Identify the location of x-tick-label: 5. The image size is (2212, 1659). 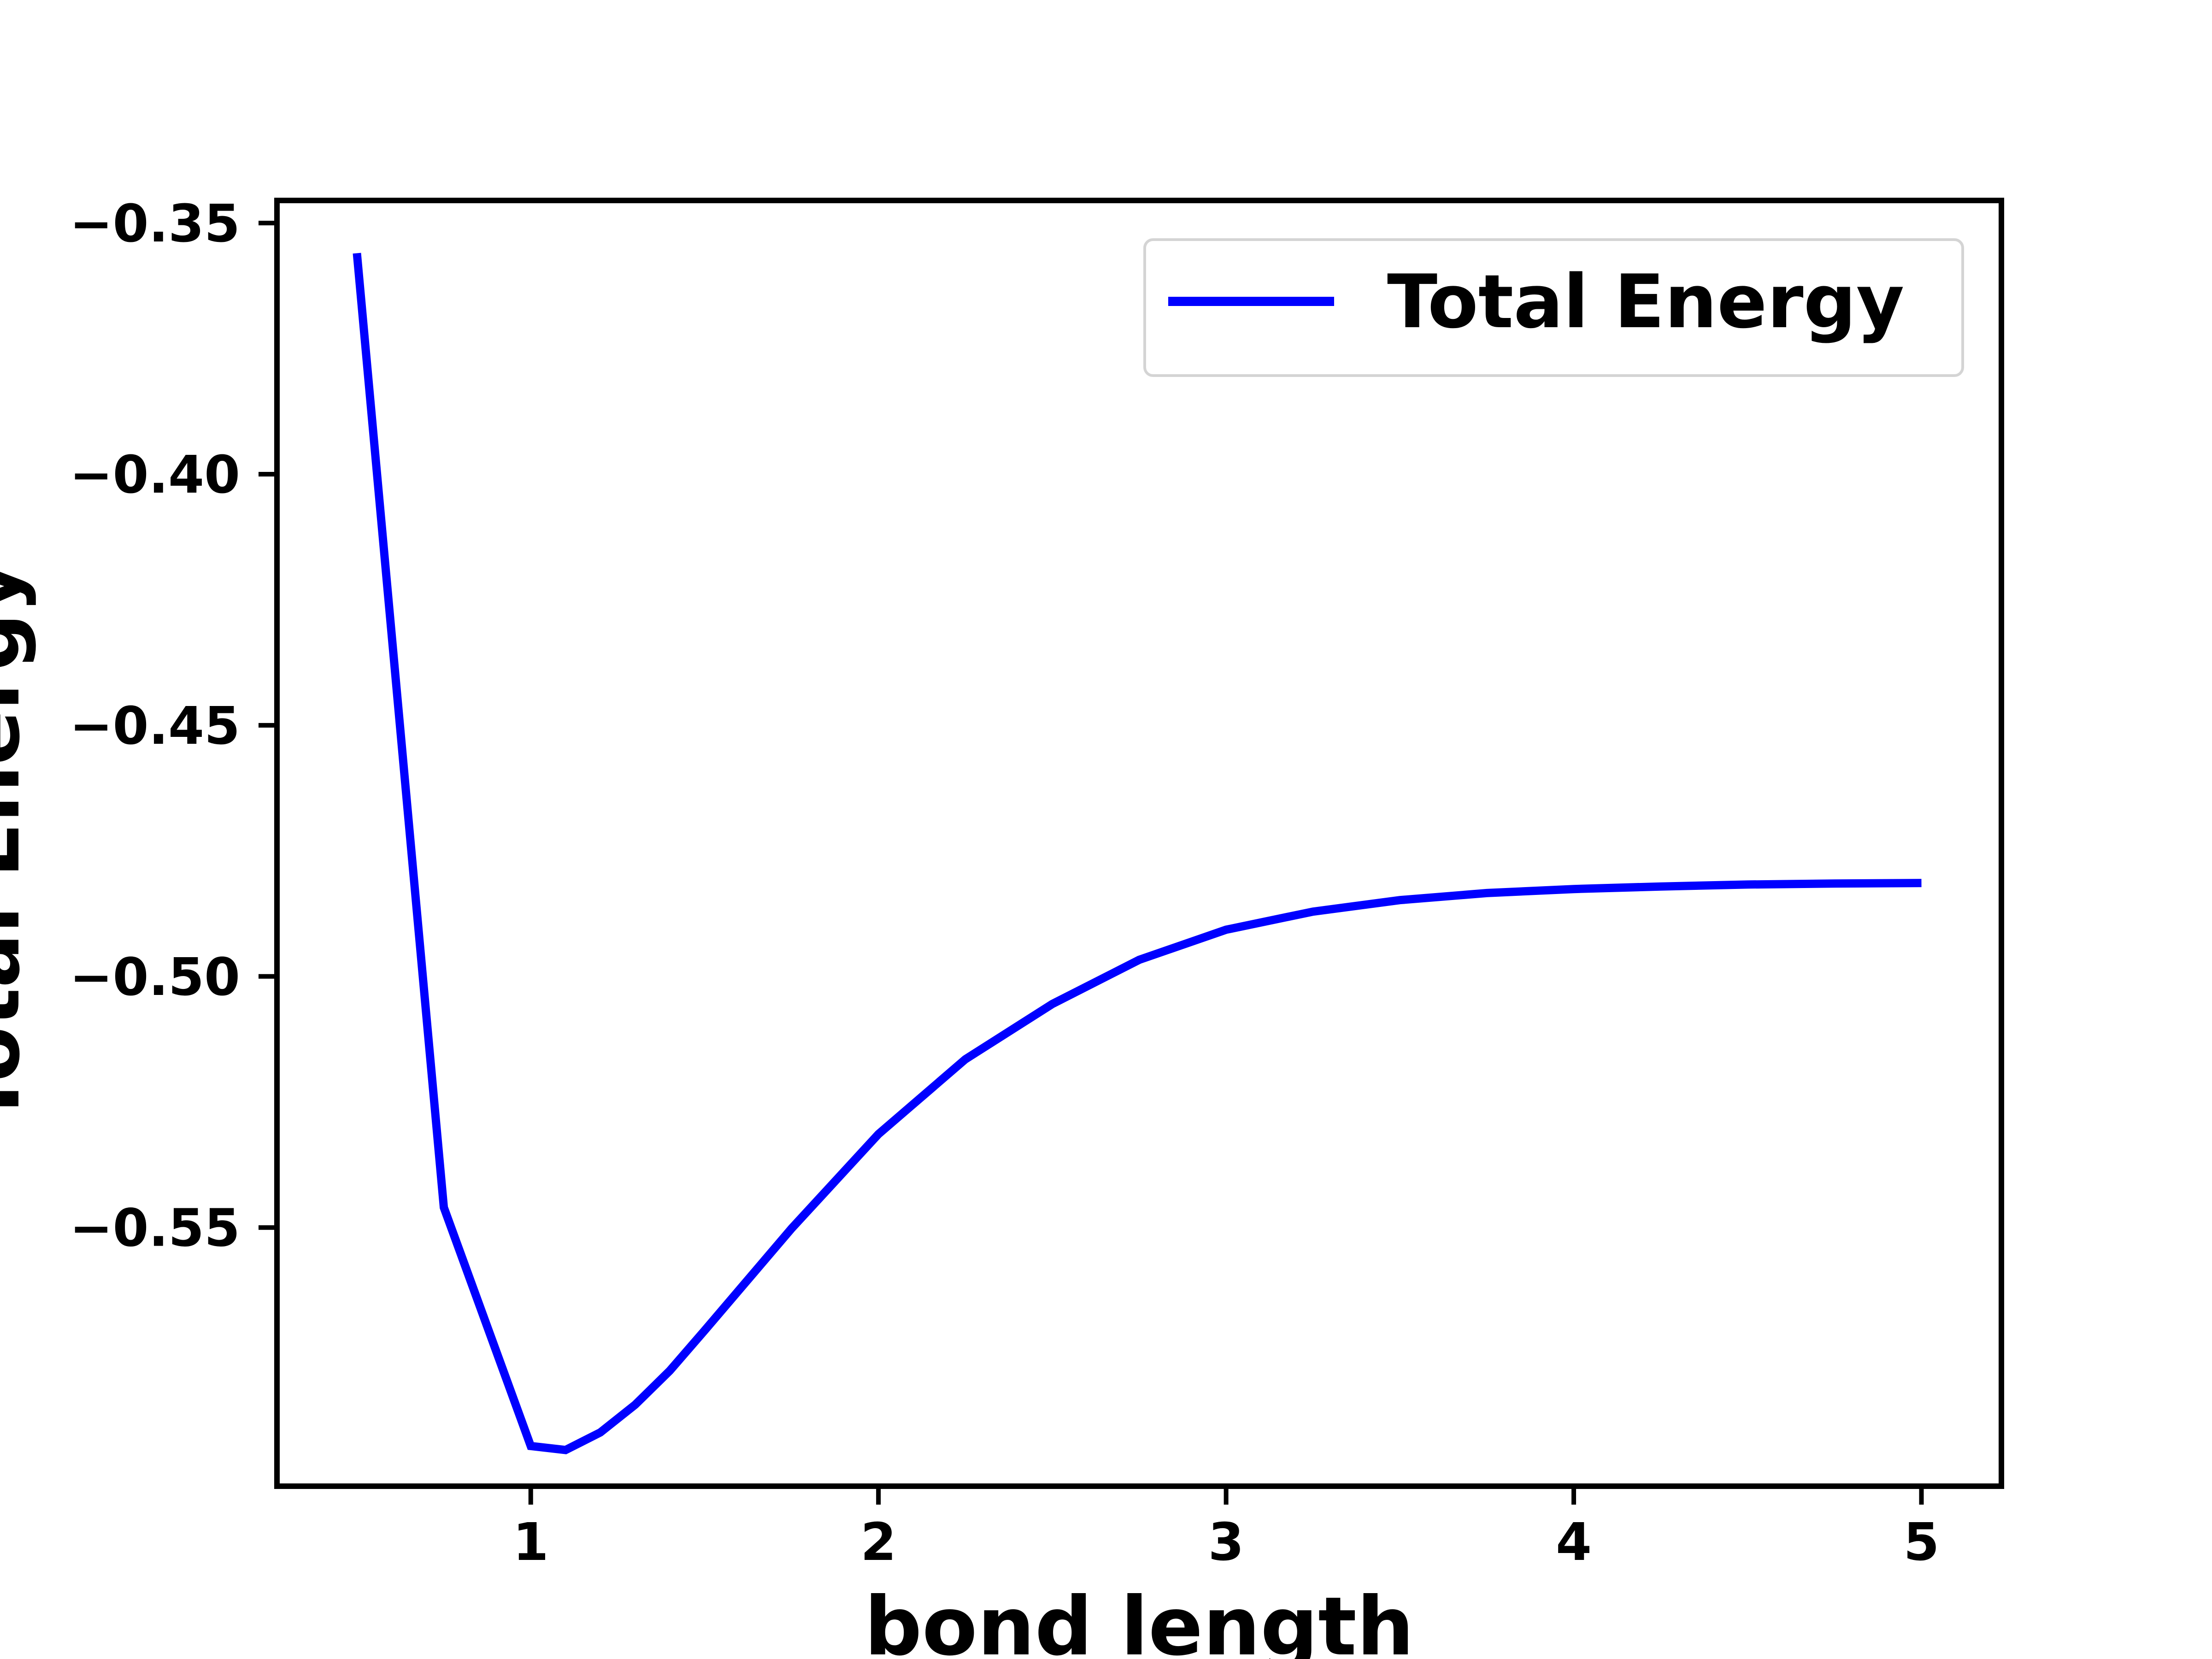
(1922, 1542).